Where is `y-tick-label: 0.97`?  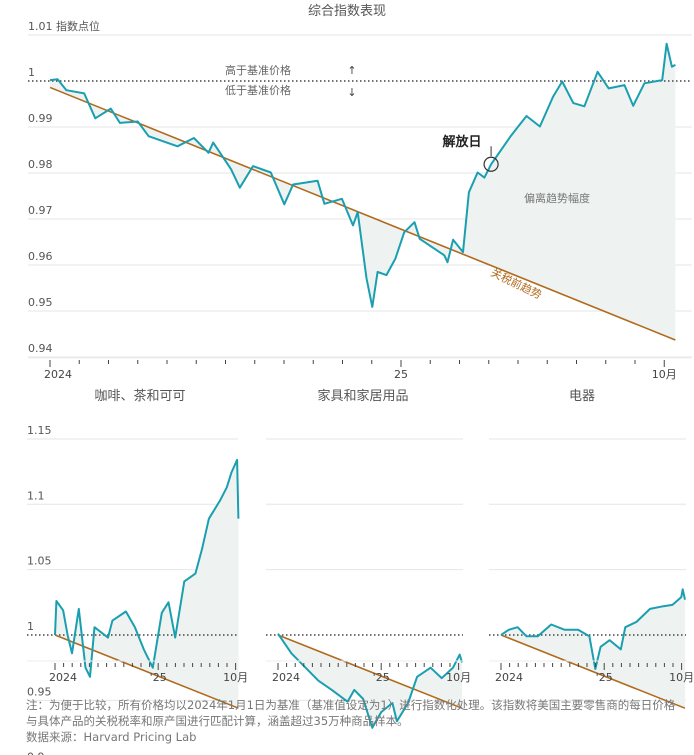 y-tick-label: 0.97 is located at coordinates (40, 210).